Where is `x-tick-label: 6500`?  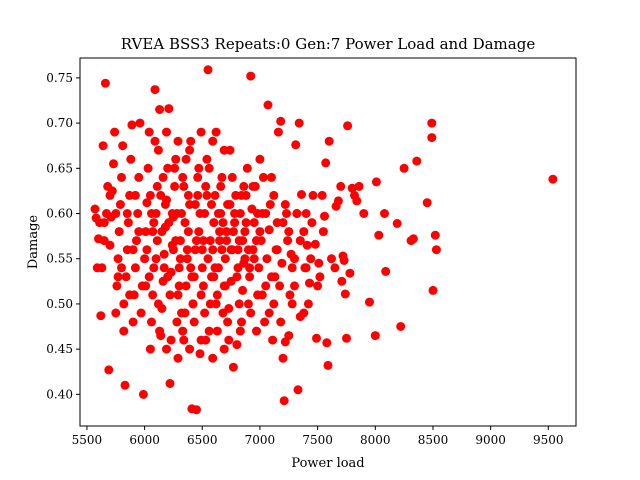 x-tick-label: 6500 is located at coordinates (202, 440).